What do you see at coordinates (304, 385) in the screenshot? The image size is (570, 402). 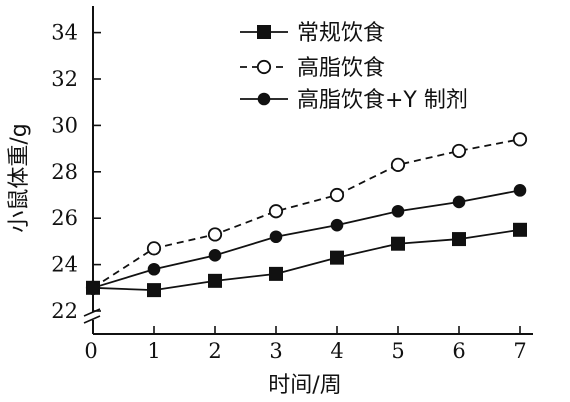 I see `x-axis-title: 时间/周` at bounding box center [304, 385].